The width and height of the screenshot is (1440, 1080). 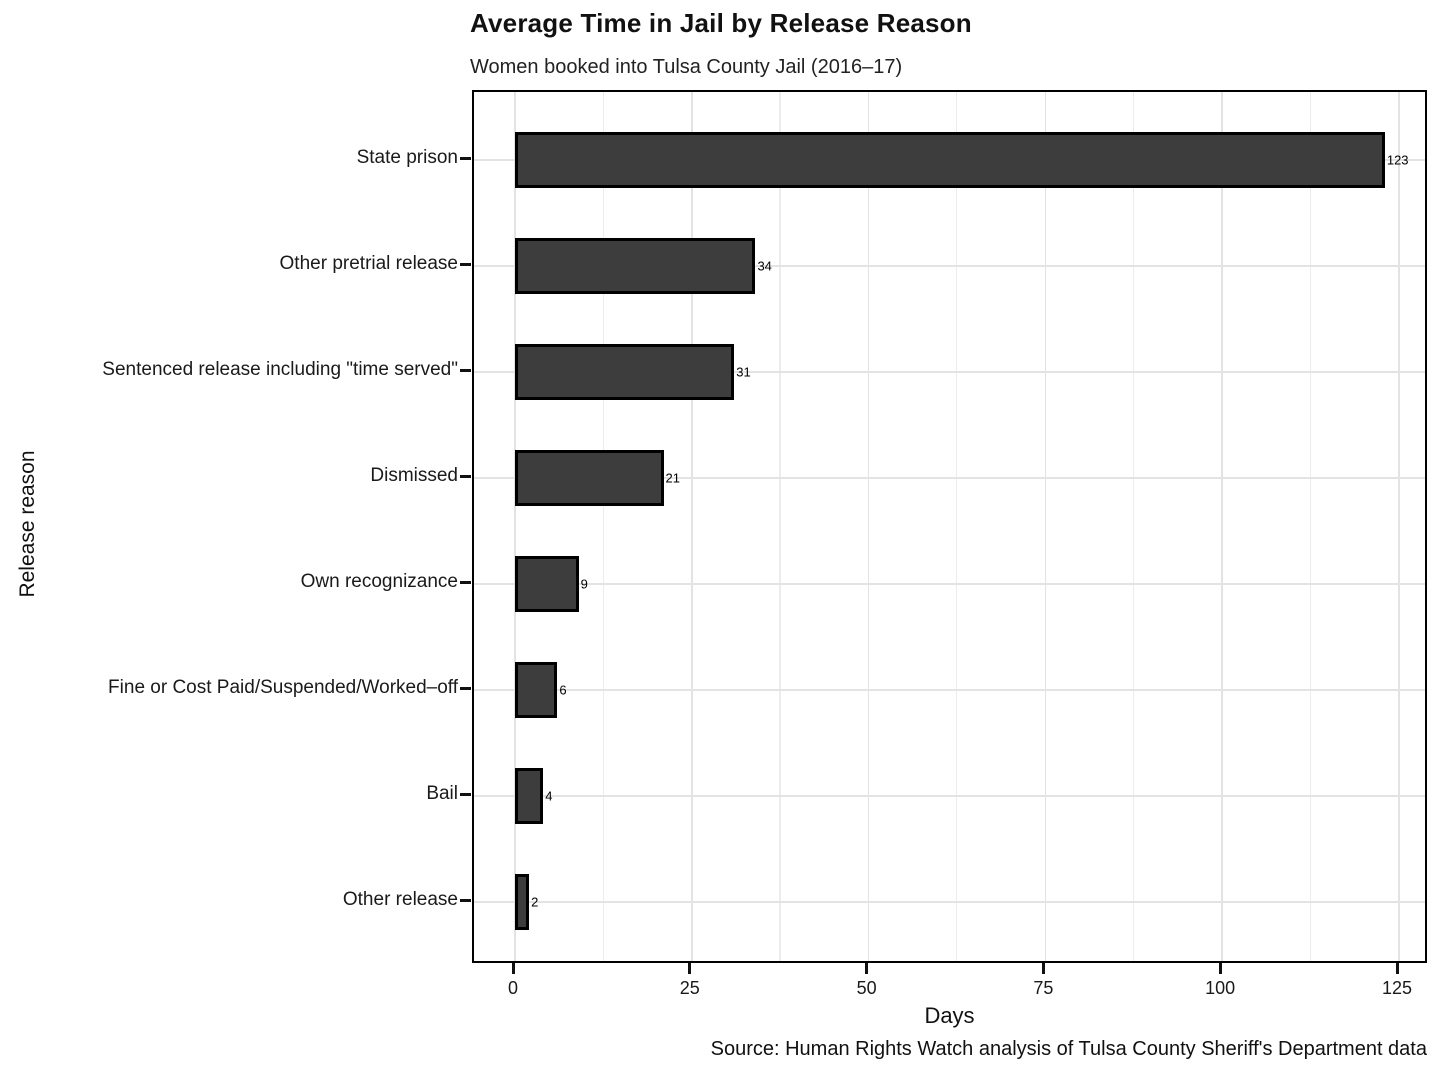 I want to click on bar-value-label: 6, so click(x=563, y=690).